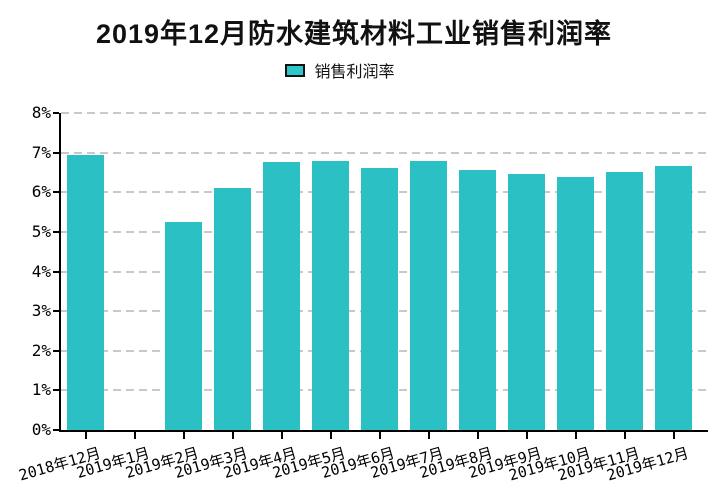 This screenshot has height=482, width=708. I want to click on gridline-8pct, so click(384, 113).